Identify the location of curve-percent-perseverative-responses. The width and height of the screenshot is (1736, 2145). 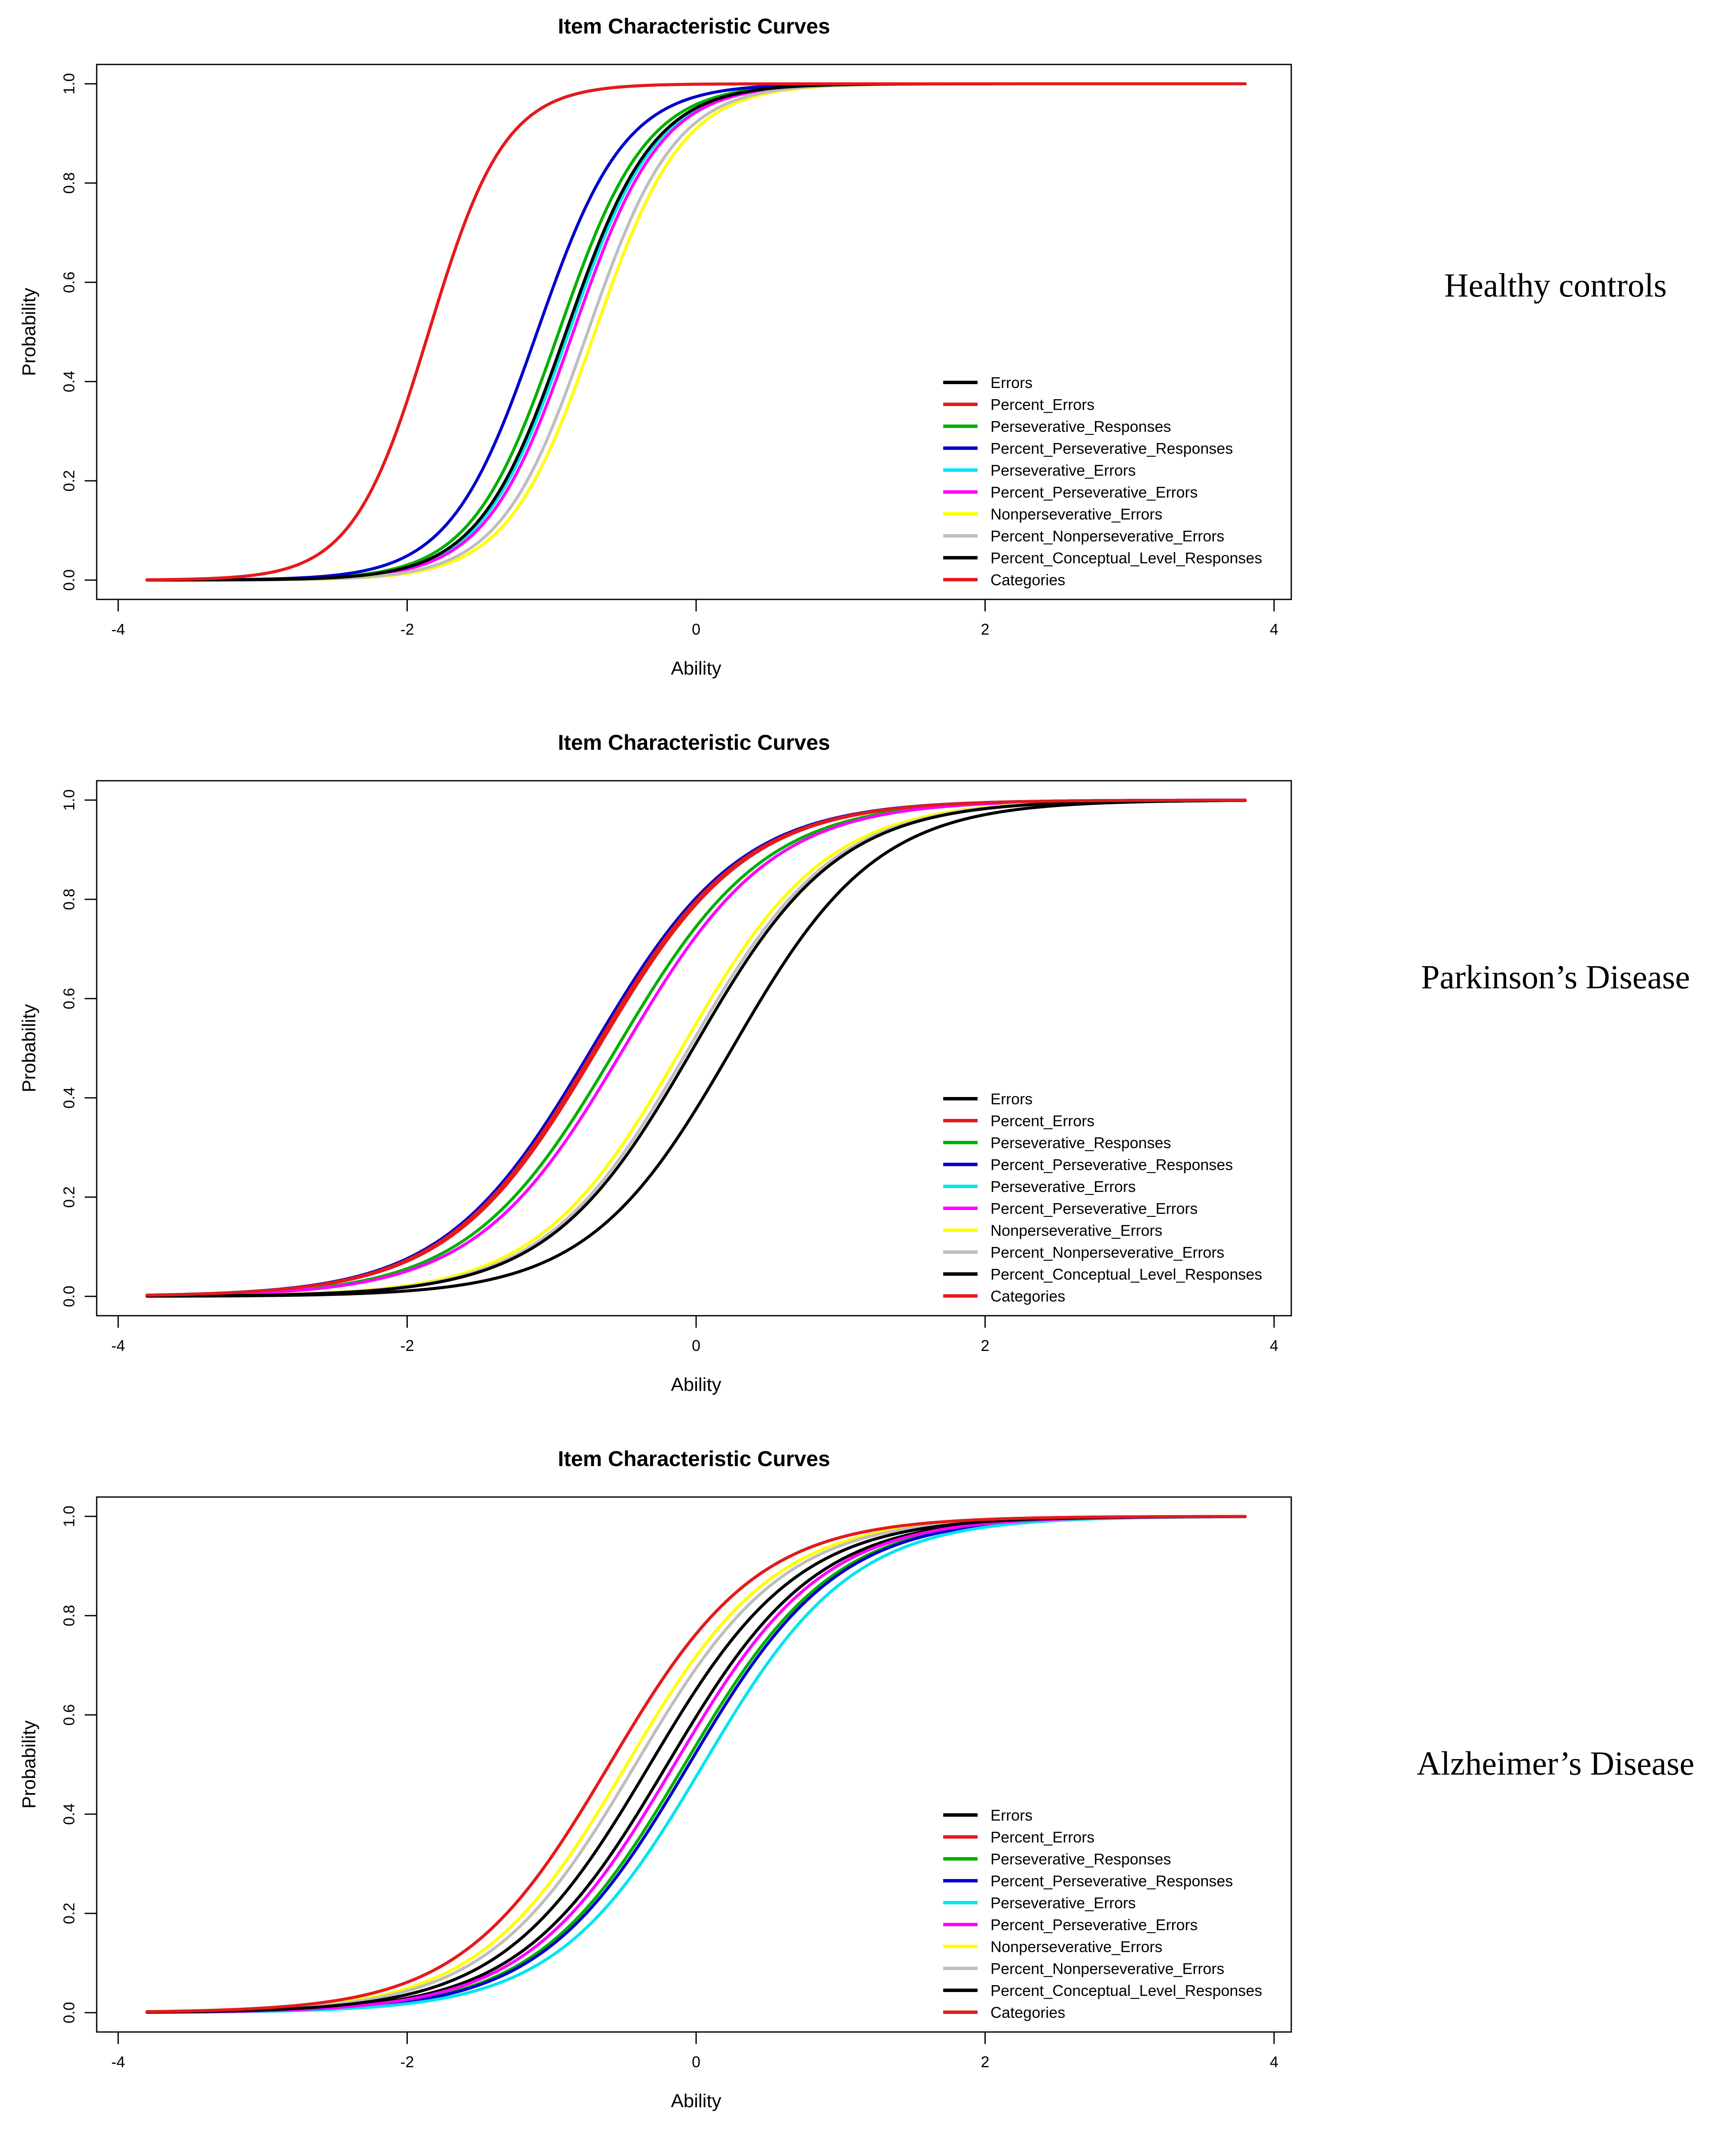
(696, 1047).